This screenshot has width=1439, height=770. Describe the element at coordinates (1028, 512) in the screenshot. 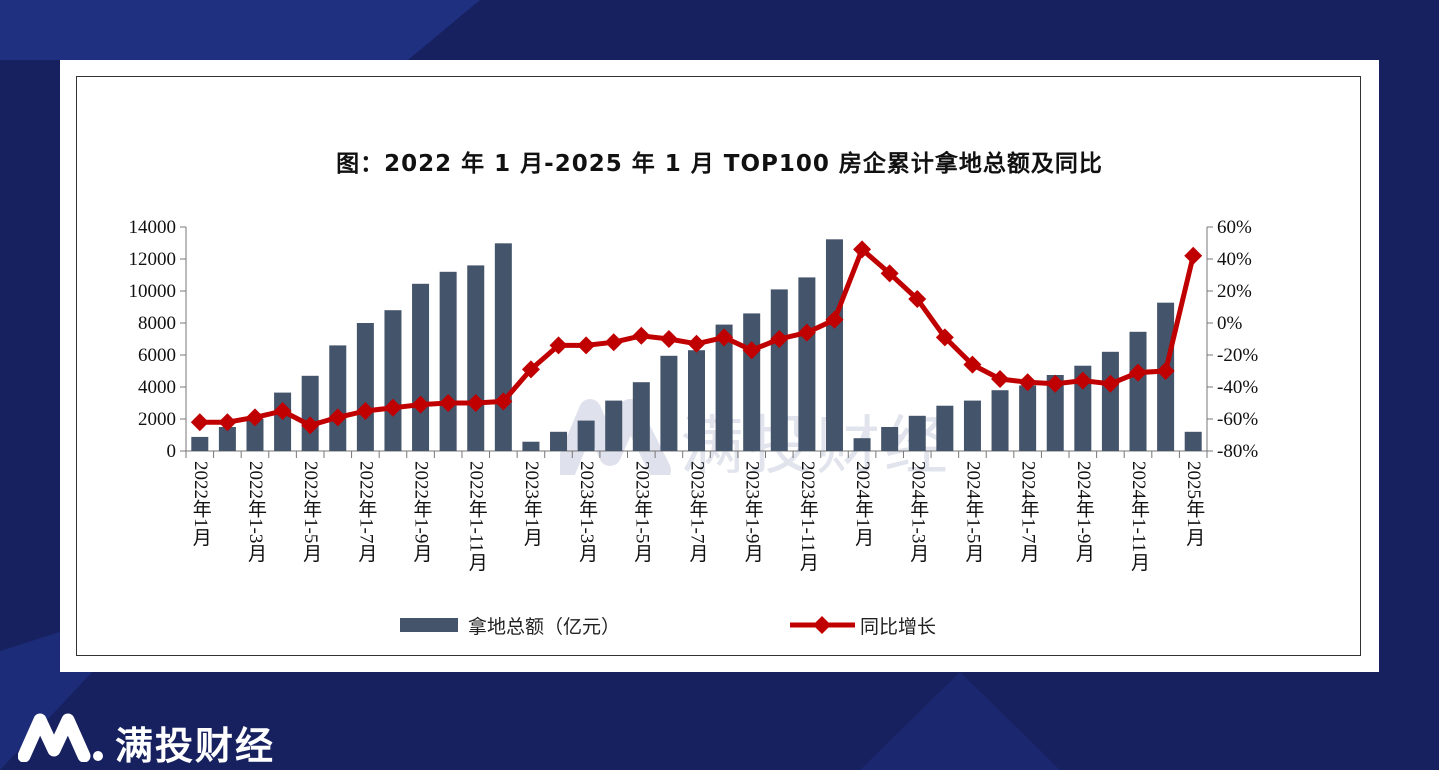

I see `x-tick-label: 2024年1-7月` at that location.